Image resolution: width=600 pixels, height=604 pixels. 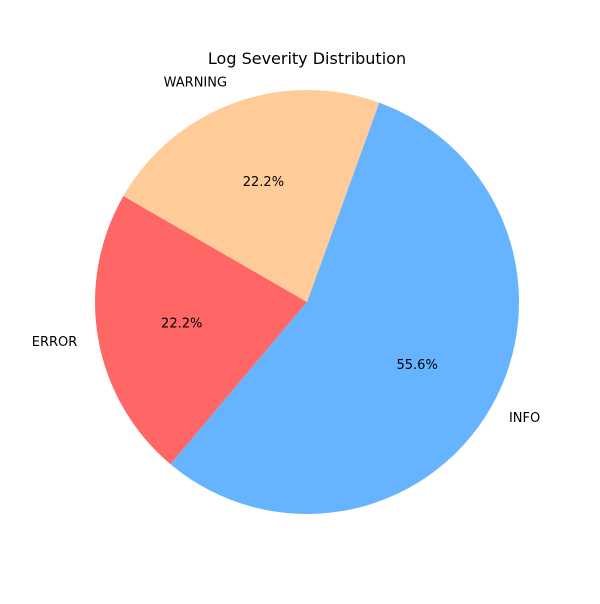 I want to click on chart-title: Log Severity Distribution, so click(x=307, y=58).